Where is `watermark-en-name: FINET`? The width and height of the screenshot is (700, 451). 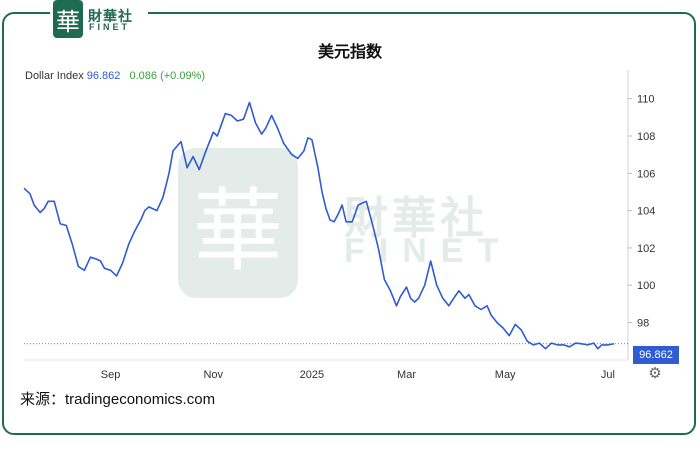
watermark-en-name: FINET is located at coordinates (428, 251).